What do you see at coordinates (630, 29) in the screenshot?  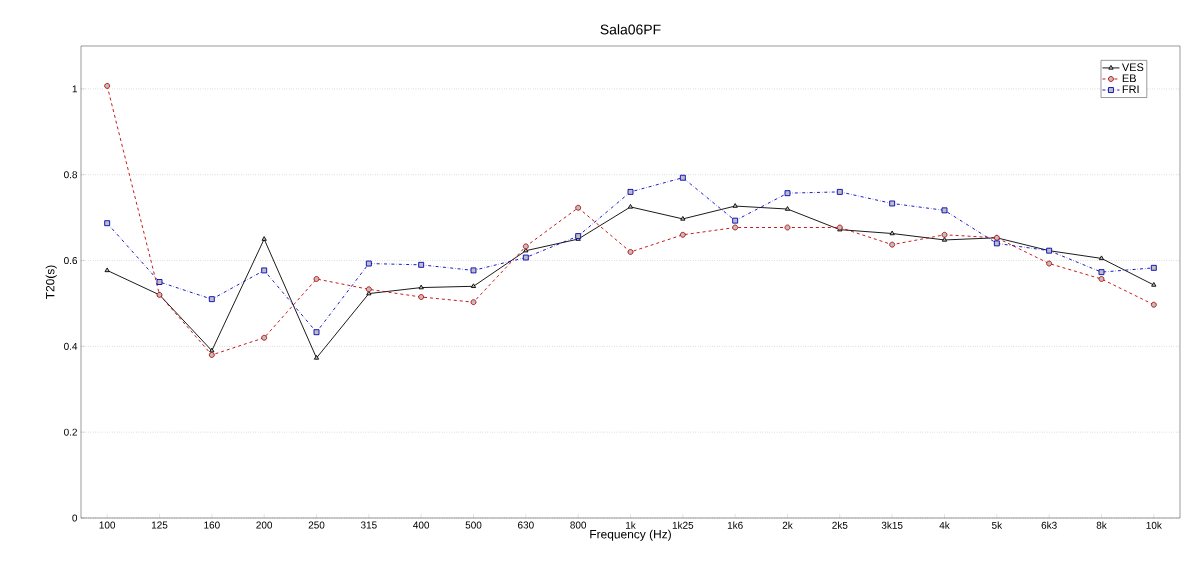 I see `chart-title: Sala06PF` at bounding box center [630, 29].